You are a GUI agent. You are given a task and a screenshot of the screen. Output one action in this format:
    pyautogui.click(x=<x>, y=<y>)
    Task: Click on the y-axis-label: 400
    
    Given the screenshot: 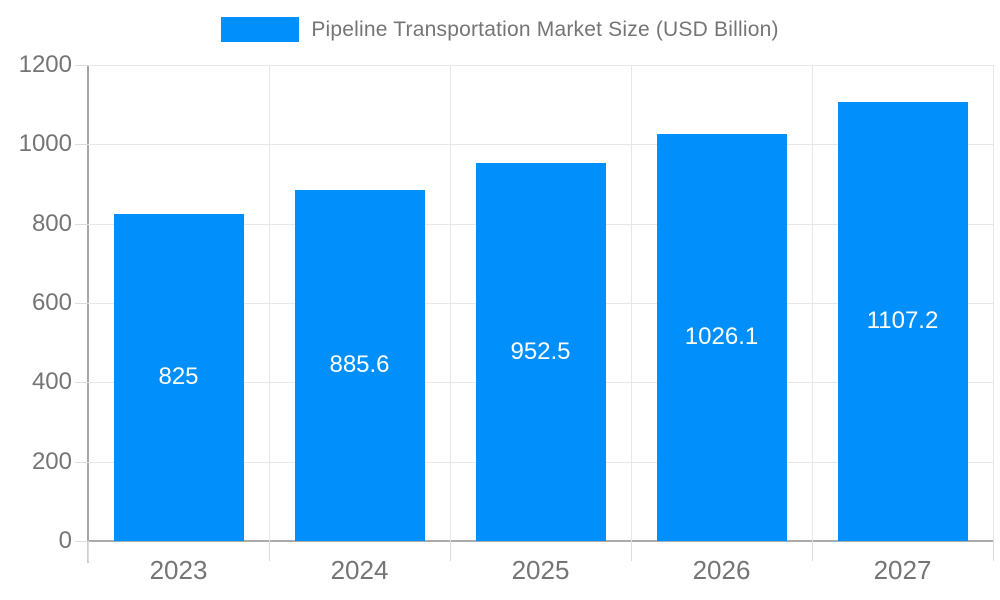 What is the action you would take?
    pyautogui.click(x=51, y=382)
    